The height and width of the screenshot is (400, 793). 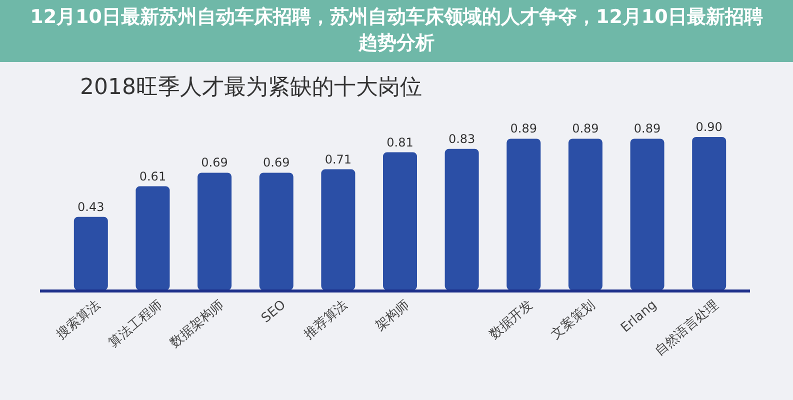 What do you see at coordinates (198, 324) in the screenshot?
I see `x-tick-label: 数据架构师` at bounding box center [198, 324].